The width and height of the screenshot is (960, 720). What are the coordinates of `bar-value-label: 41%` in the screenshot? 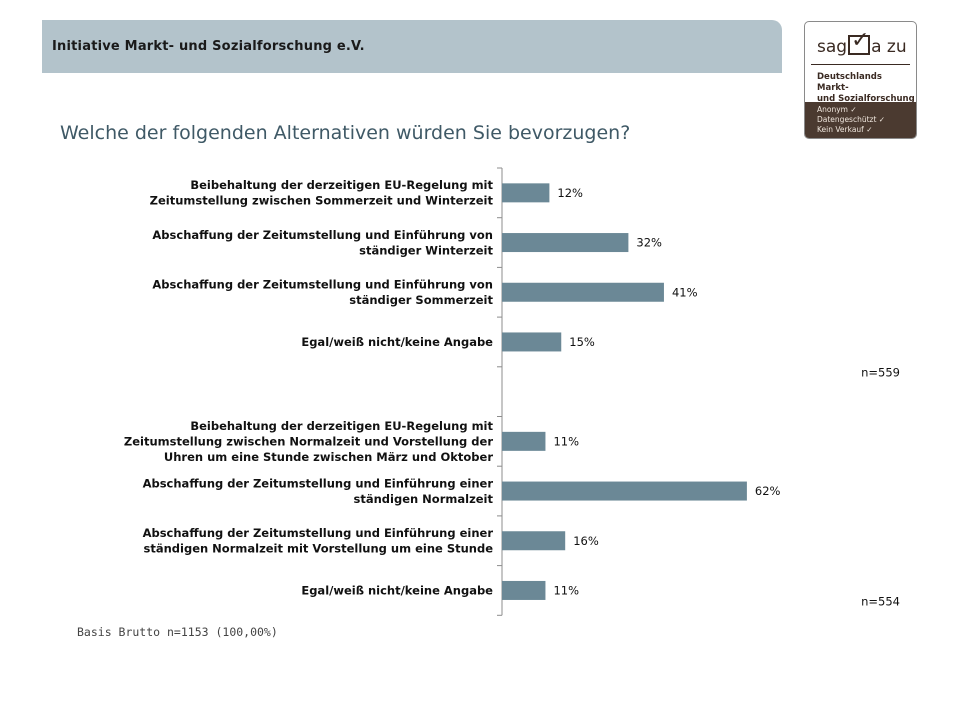 It's located at (685, 292).